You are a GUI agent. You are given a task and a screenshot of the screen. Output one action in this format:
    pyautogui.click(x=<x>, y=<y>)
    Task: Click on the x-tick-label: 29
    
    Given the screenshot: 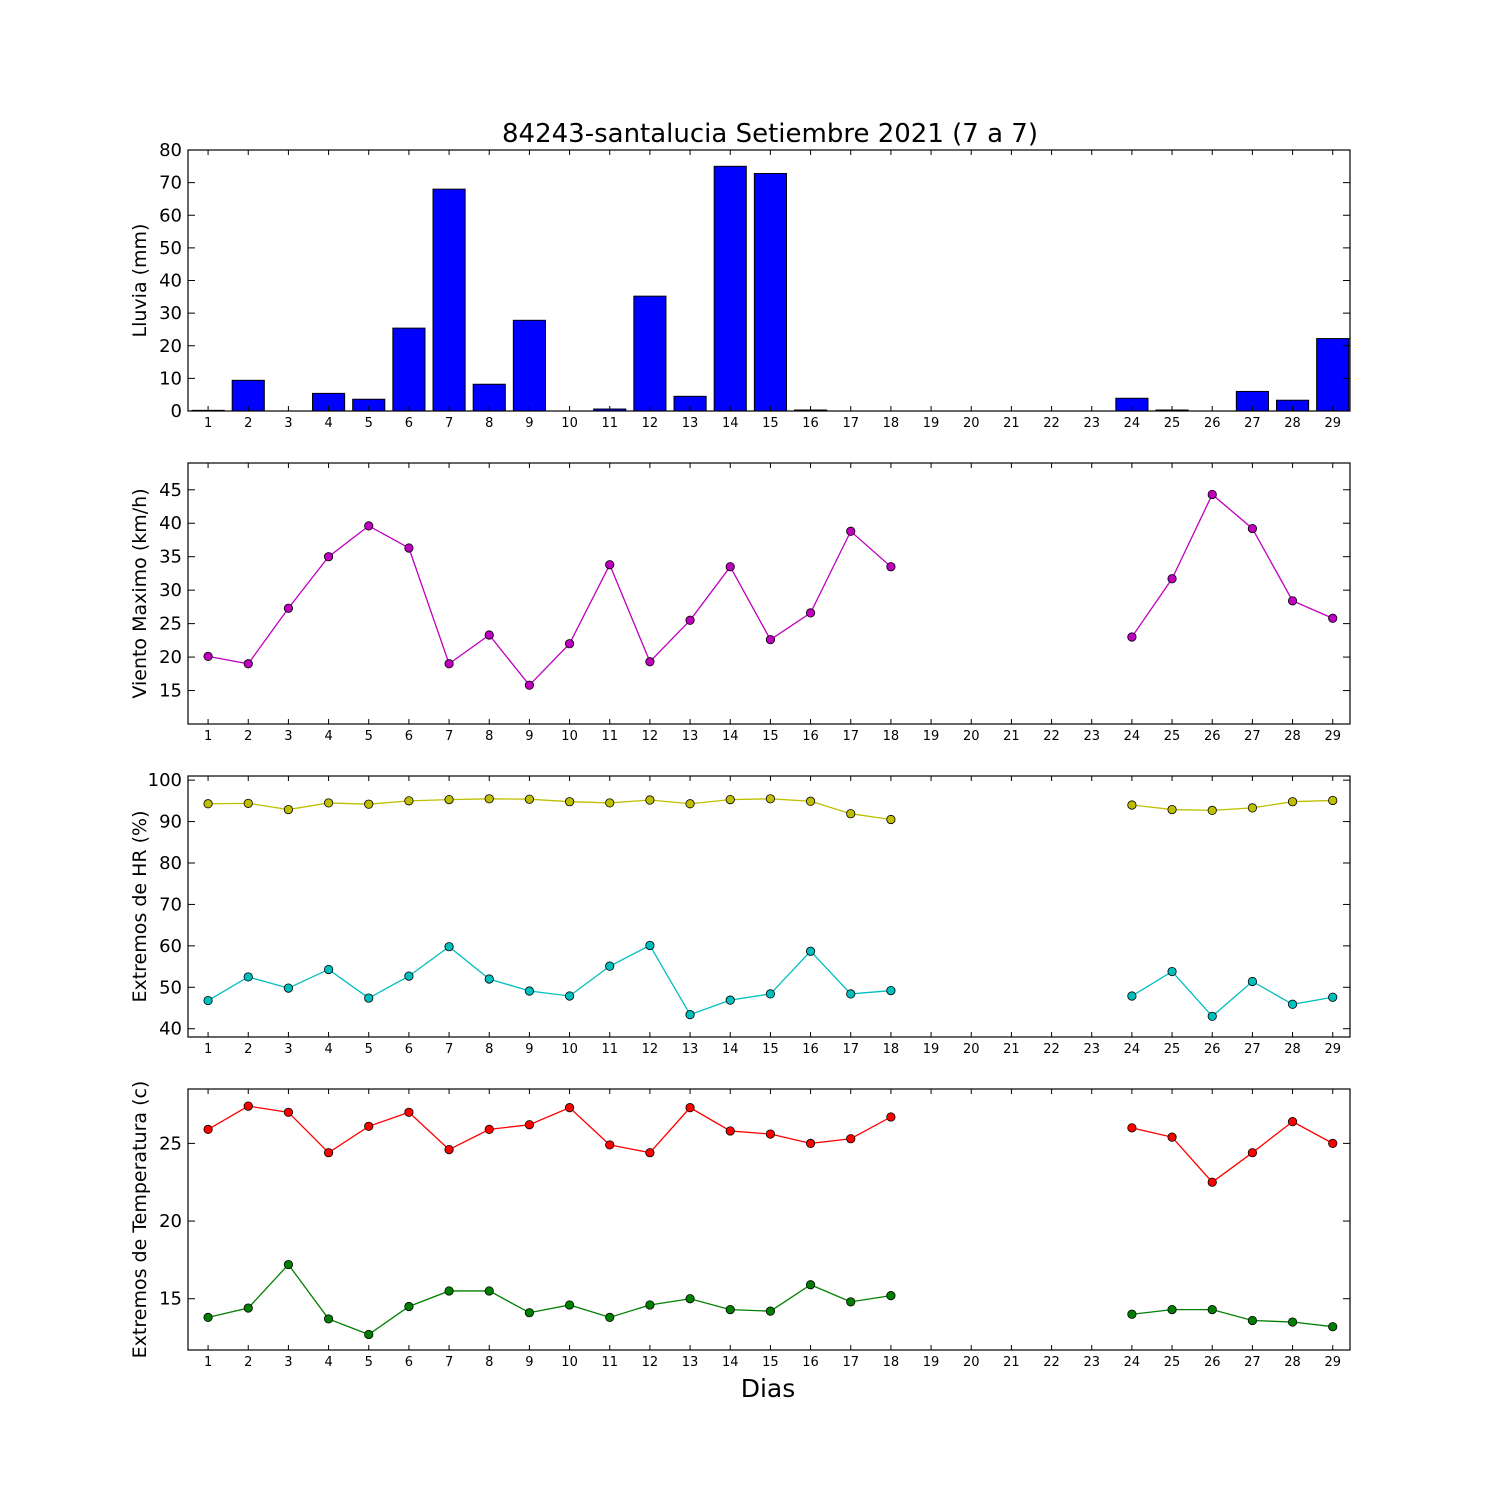 What is the action you would take?
    pyautogui.click(x=1332, y=1049)
    